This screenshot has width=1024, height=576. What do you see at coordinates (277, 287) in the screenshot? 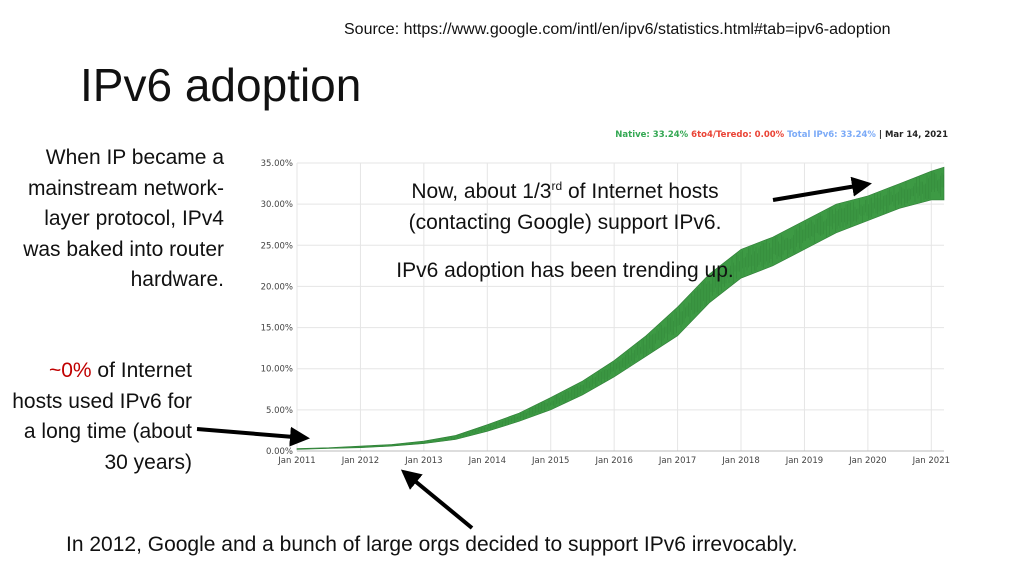
I see `y-tick-label: 20.00%` at bounding box center [277, 287].